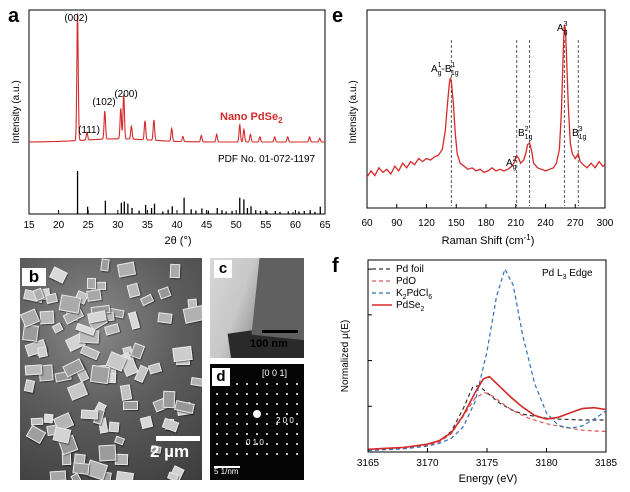  What do you see at coordinates (296, 225) in the screenshot?
I see `a-xtick-label: 60` at bounding box center [296, 225].